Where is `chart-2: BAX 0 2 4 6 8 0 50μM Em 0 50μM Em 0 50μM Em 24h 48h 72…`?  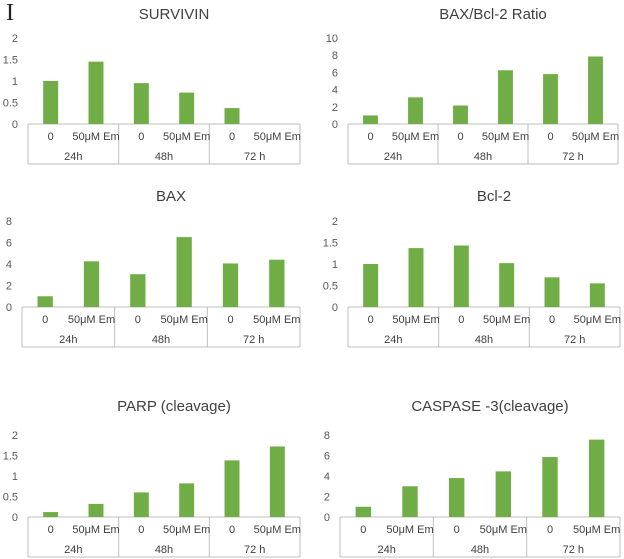
chart-2: BAX 0 2 4 6 8 0 50μM Em 0 50μM Em 0 50μM Em 24h 48h 72… is located at coordinates (153, 268).